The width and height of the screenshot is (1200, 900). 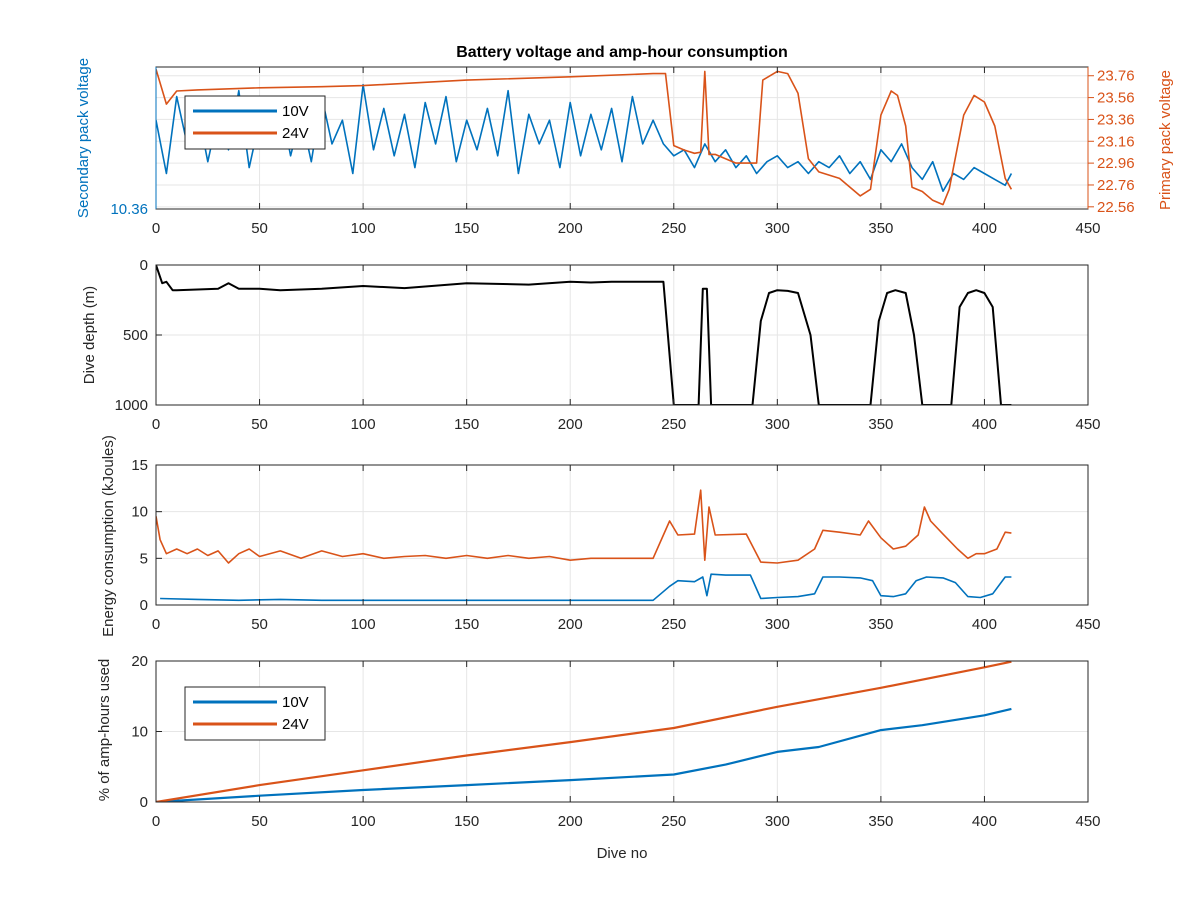 What do you see at coordinates (1116, 207) in the screenshot?
I see `y-right-tick-label: 22.56` at bounding box center [1116, 207].